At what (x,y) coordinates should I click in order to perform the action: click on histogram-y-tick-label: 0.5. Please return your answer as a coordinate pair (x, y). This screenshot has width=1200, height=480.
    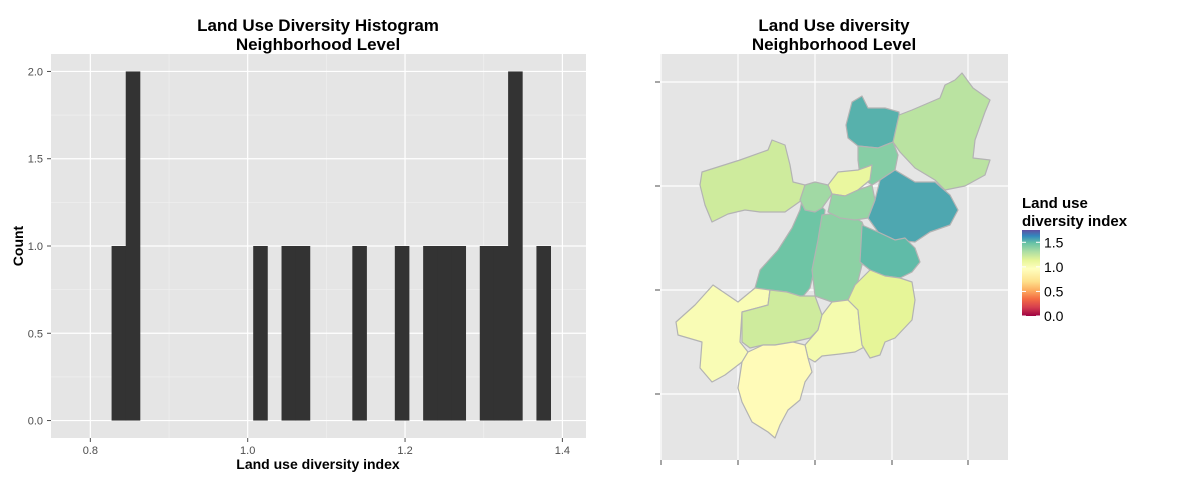
    Looking at the image, I should click on (35, 334).